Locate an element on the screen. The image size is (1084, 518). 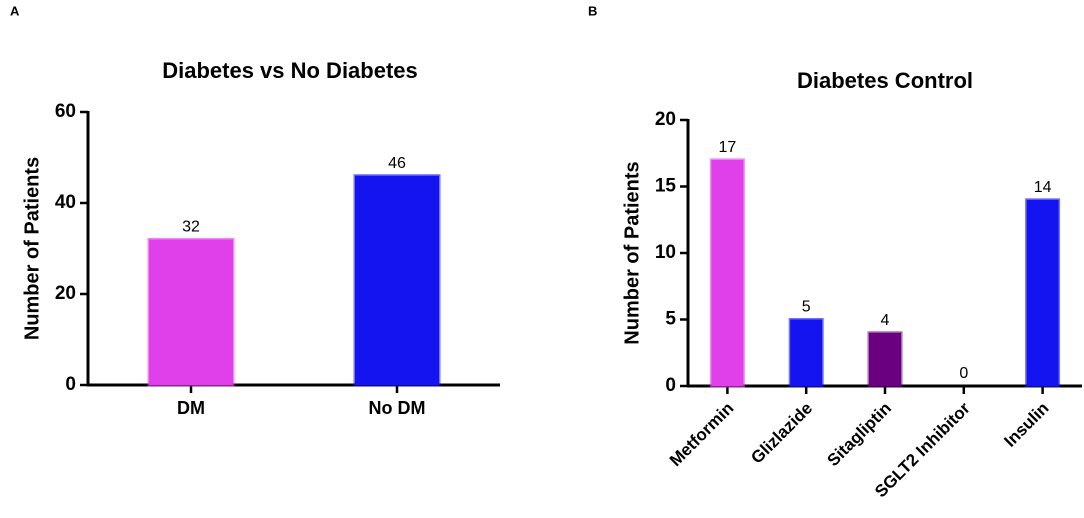
x-tick-label: Glizlazide is located at coordinates (781, 433).